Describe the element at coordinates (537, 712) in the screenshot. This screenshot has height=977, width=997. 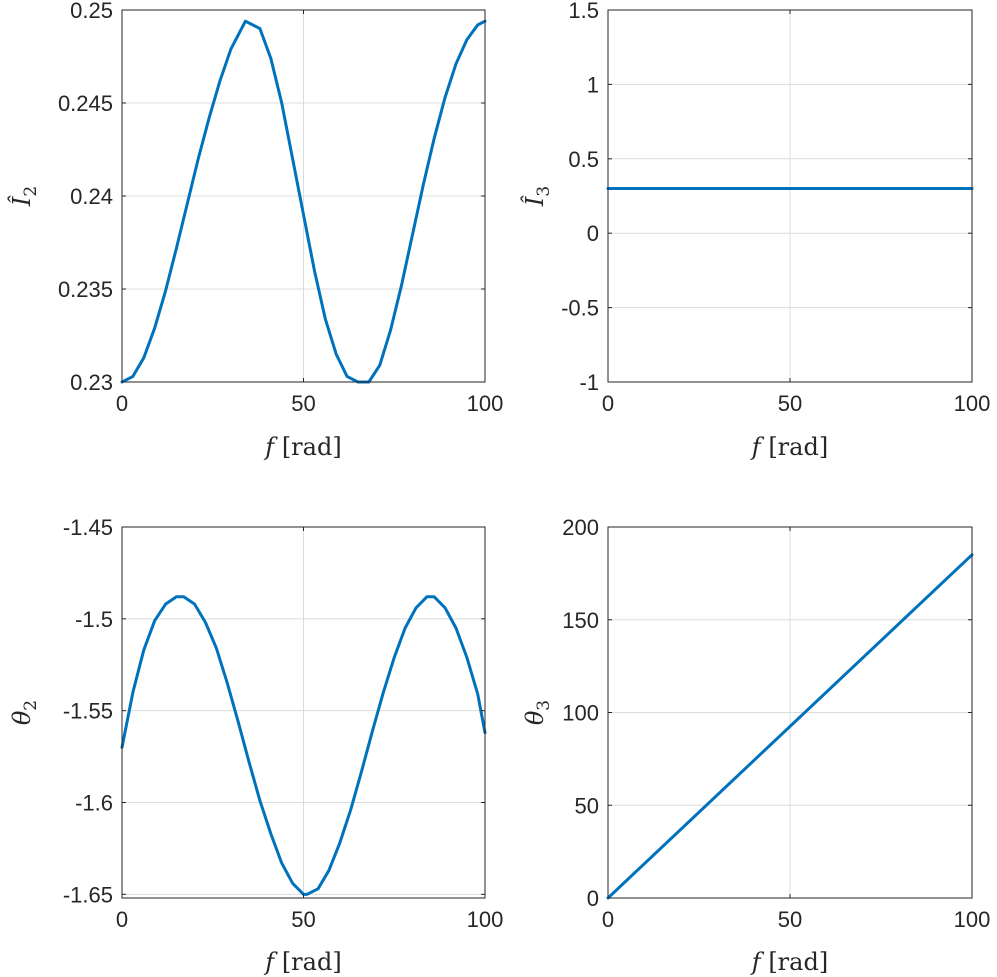
I see `y-axis-label: θ3` at that location.